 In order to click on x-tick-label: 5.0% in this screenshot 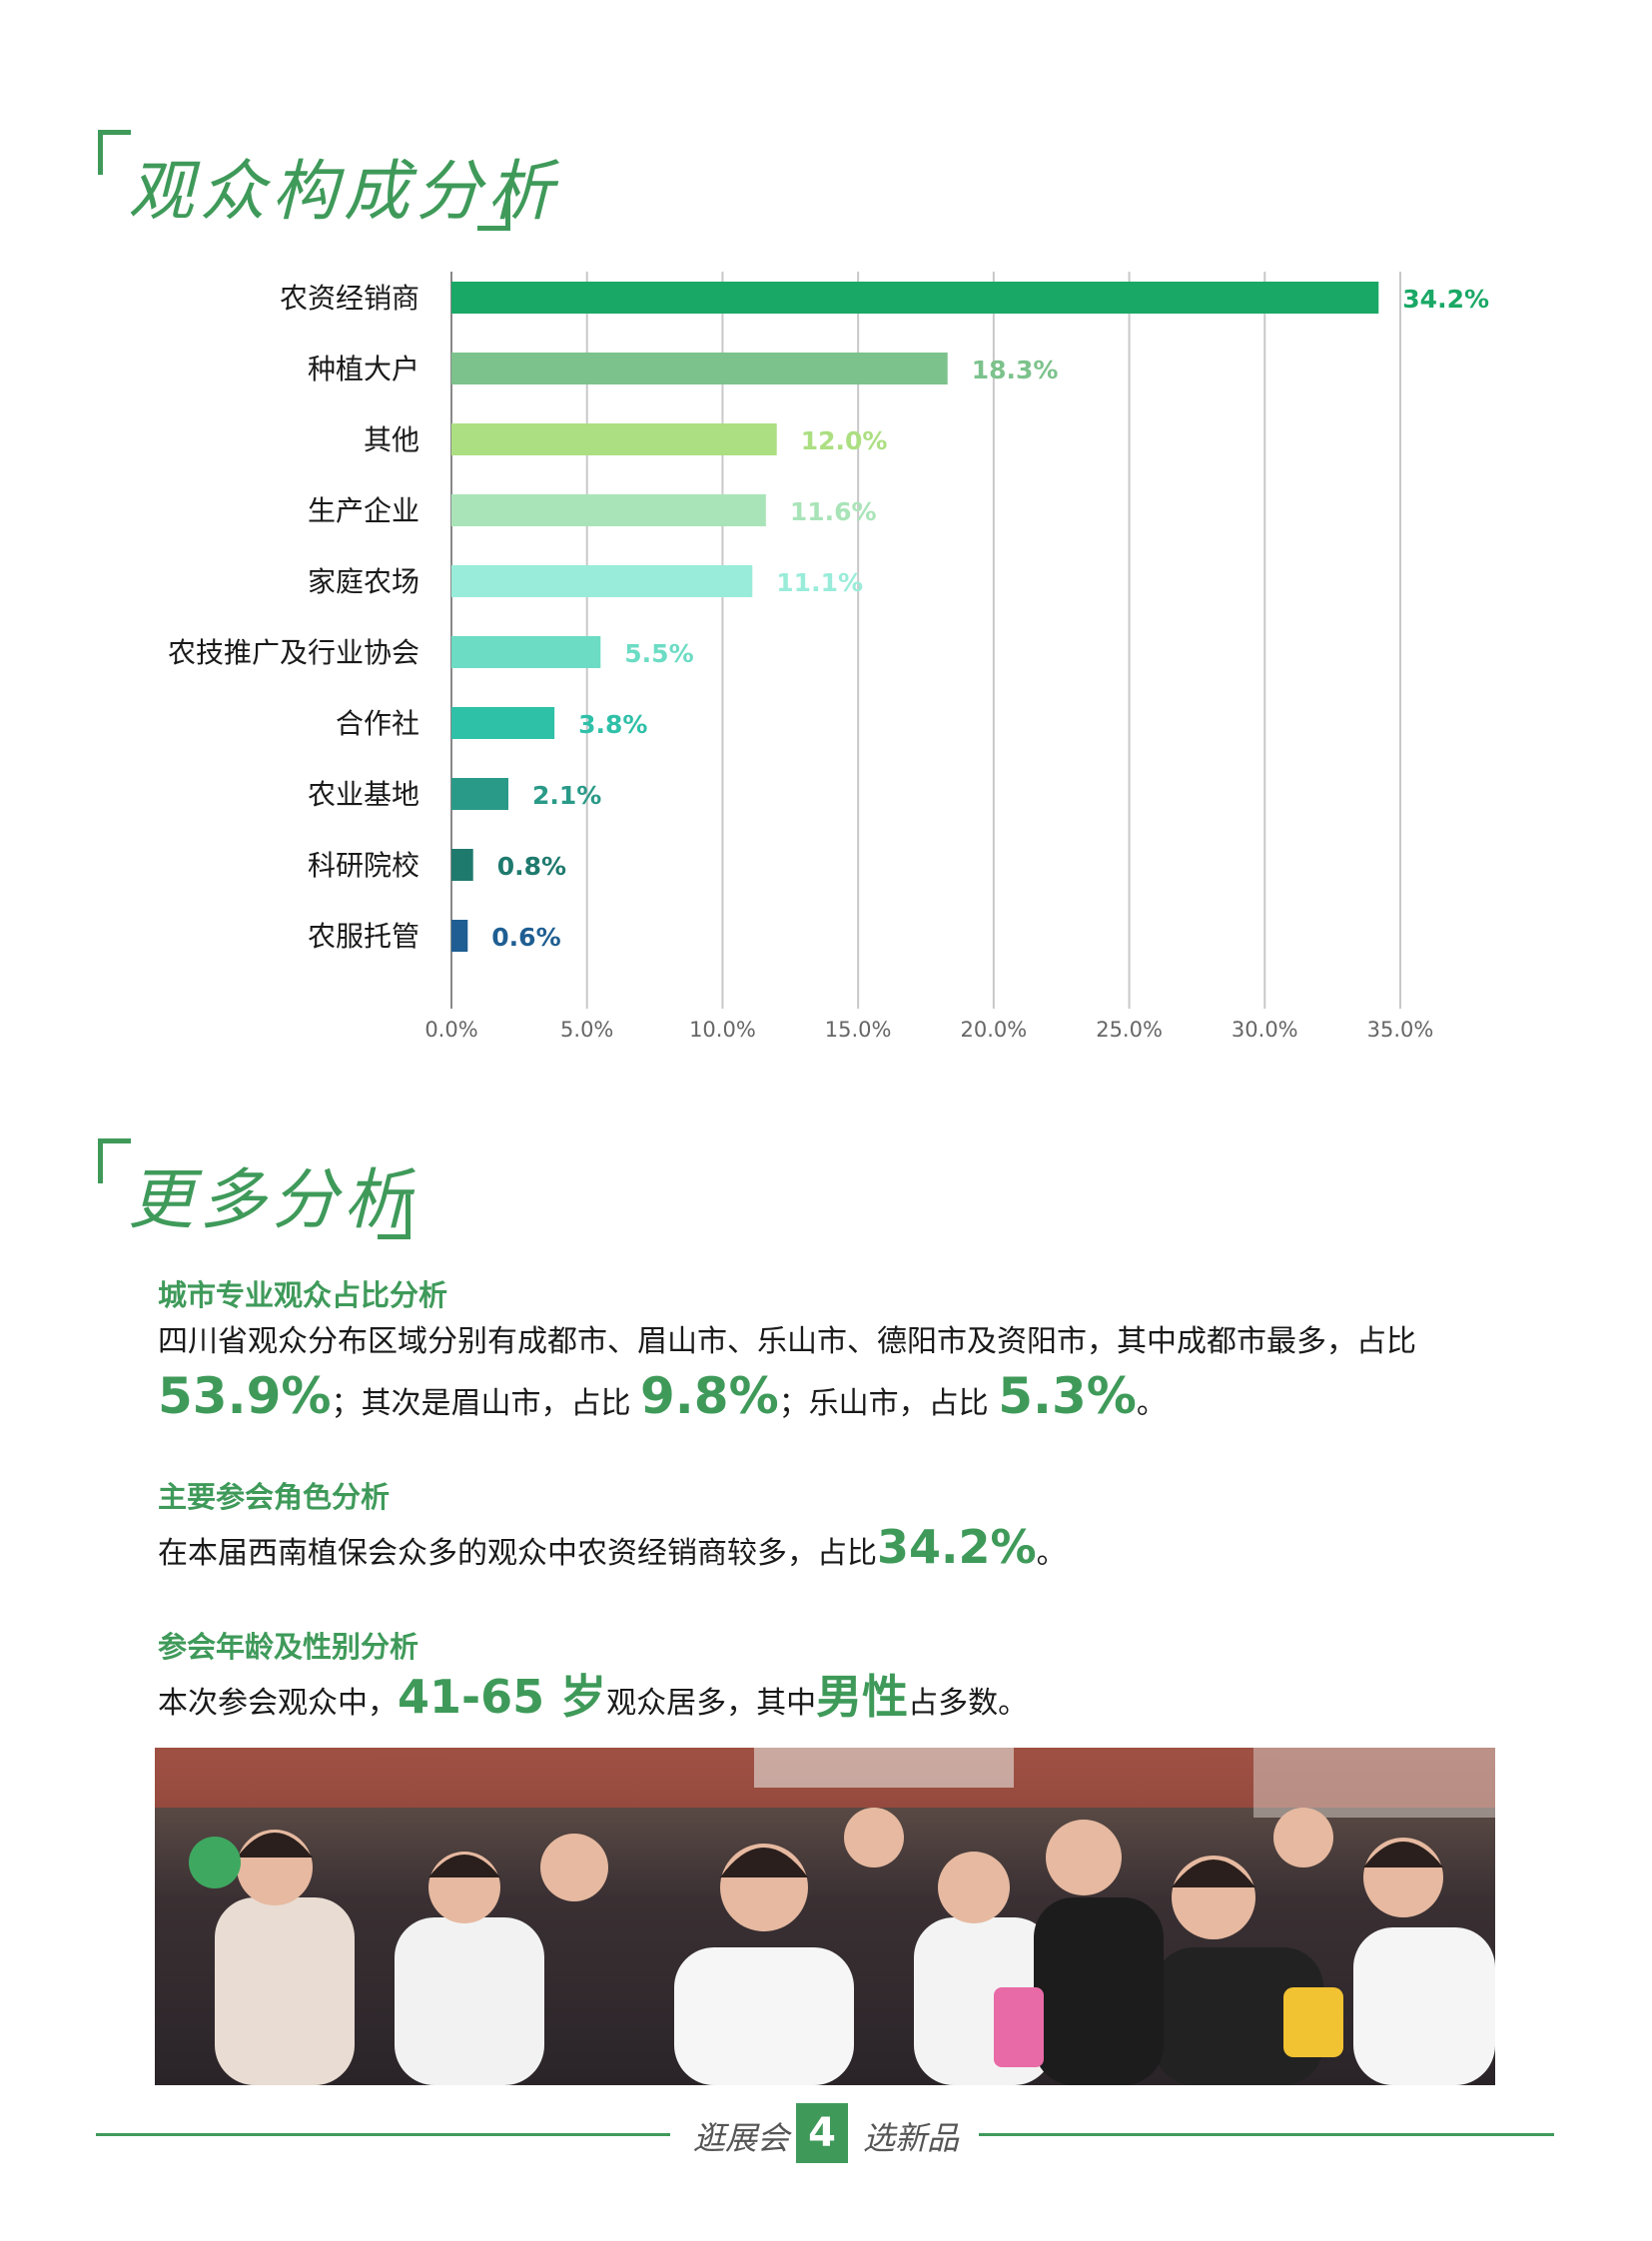, I will do `click(586, 1030)`.